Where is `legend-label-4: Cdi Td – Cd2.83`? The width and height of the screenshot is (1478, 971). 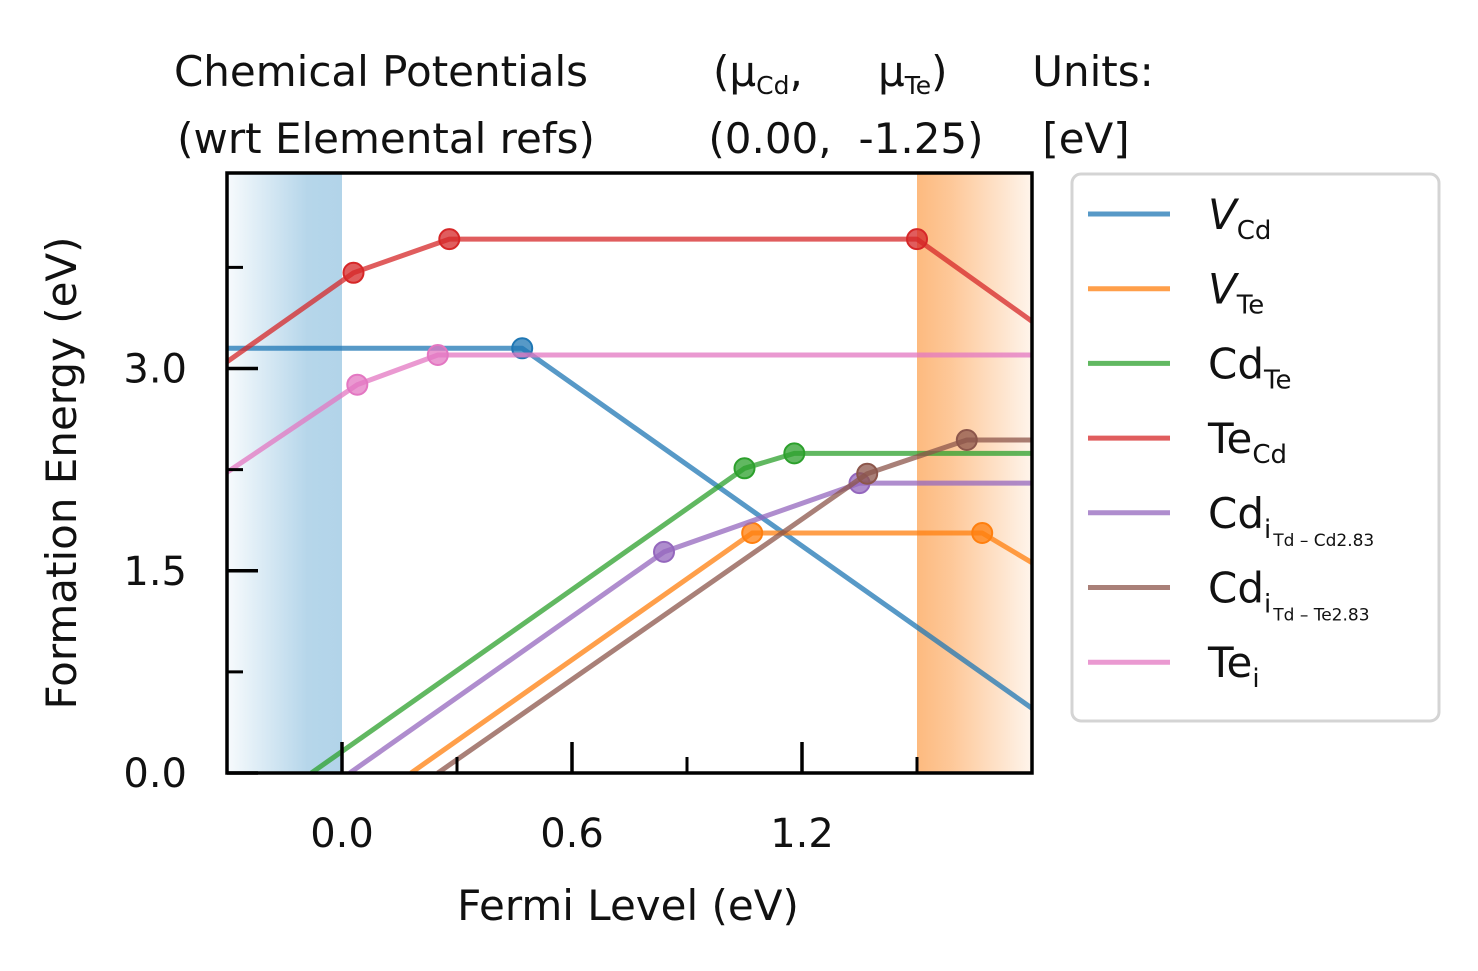
legend-label-4: Cdi Td – Cd2.83 is located at coordinates (1291, 520).